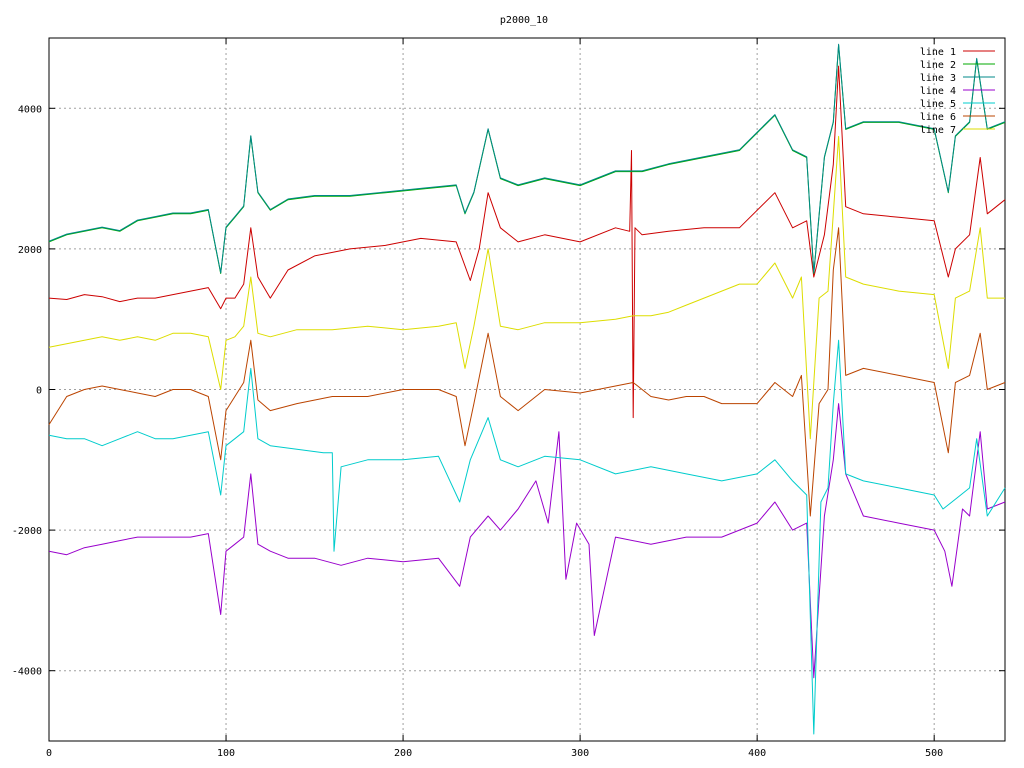 This screenshot has height=768, width=1024. Describe the element at coordinates (938, 65) in the screenshot. I see `legend-label: line 2` at that location.